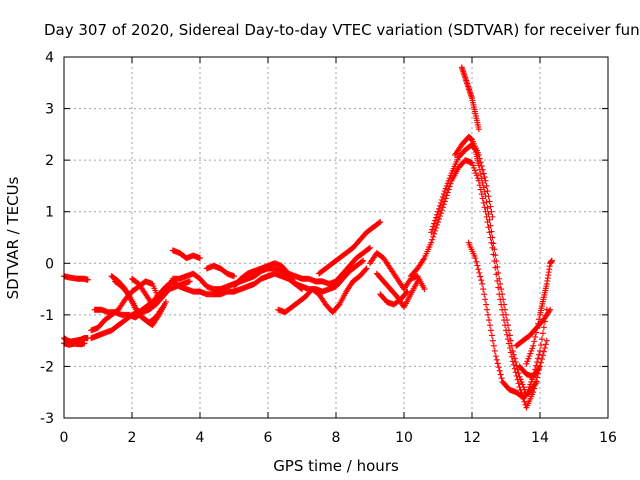  I want to click on y-tick-label: 4, so click(49, 58).